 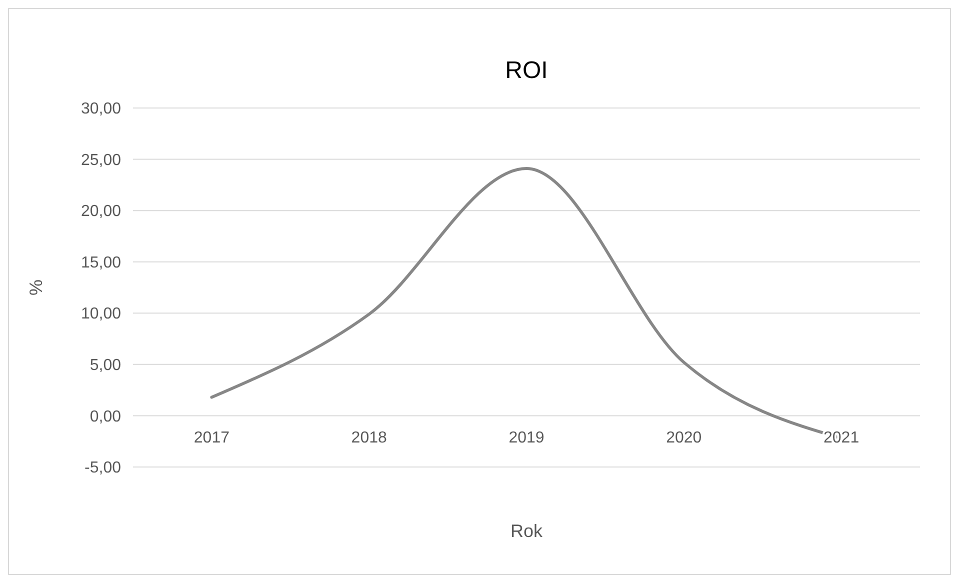 I want to click on x-tick-label: 2021, so click(x=842, y=438).